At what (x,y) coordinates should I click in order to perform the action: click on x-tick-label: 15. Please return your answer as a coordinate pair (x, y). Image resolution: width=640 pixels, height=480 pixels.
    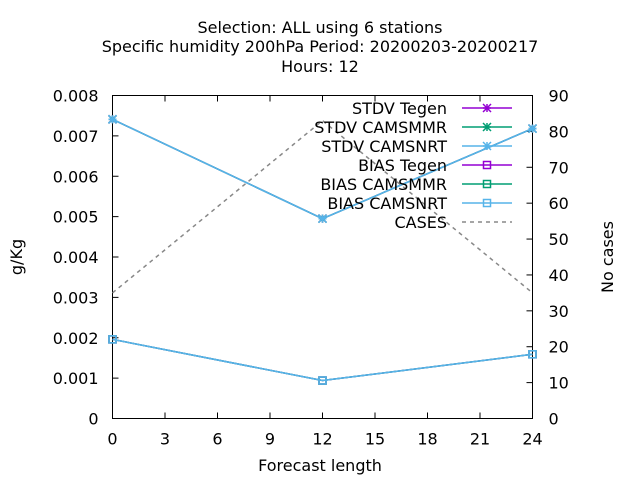
    Looking at the image, I should click on (375, 439).